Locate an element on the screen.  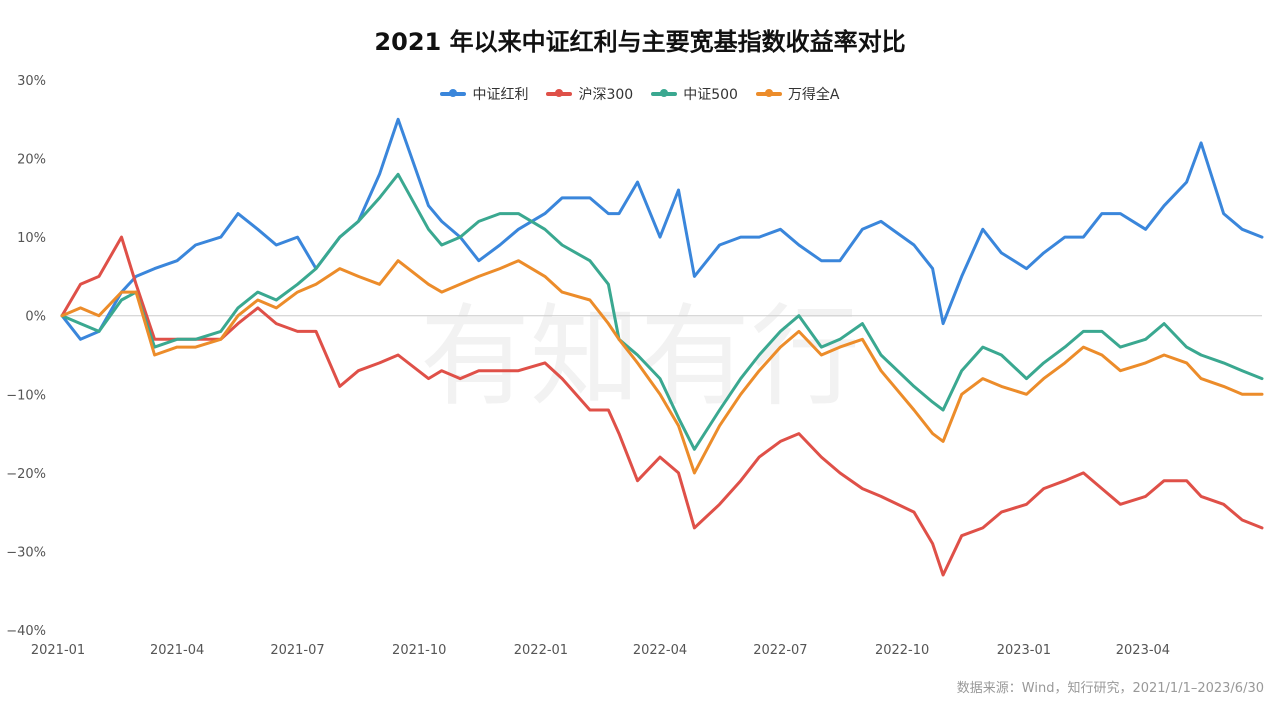
x-tick-label: 2021-07 is located at coordinates (297, 650).